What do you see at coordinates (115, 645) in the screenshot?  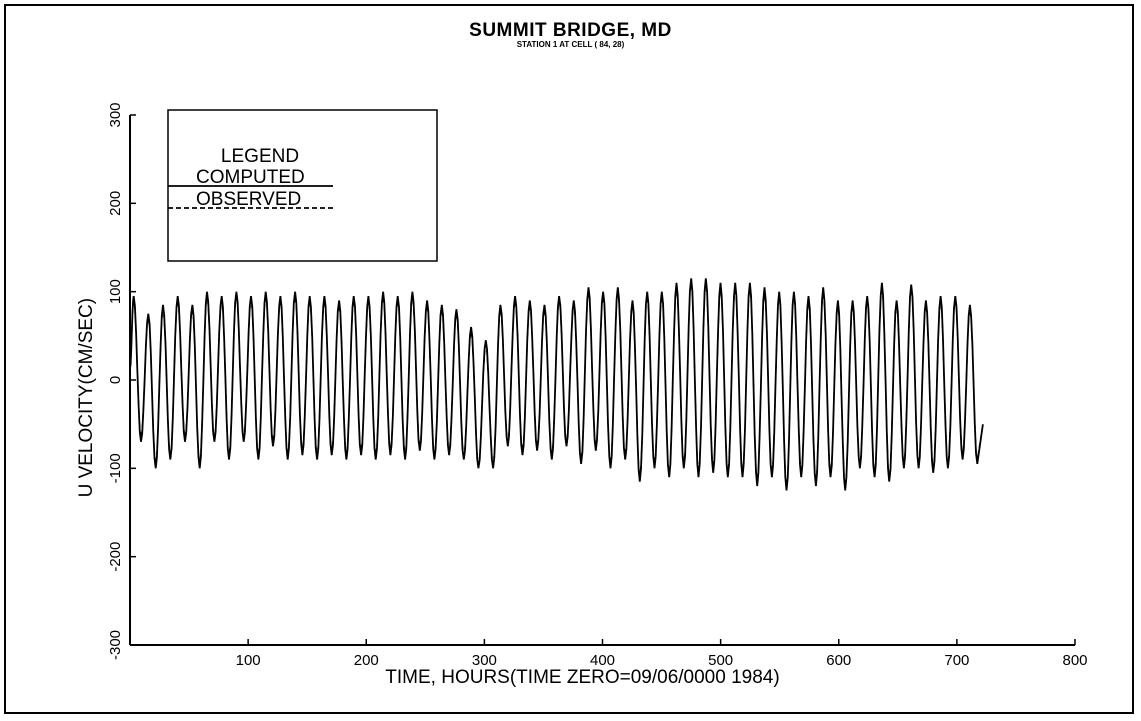 I see `y-tick-label: -300` at bounding box center [115, 645].